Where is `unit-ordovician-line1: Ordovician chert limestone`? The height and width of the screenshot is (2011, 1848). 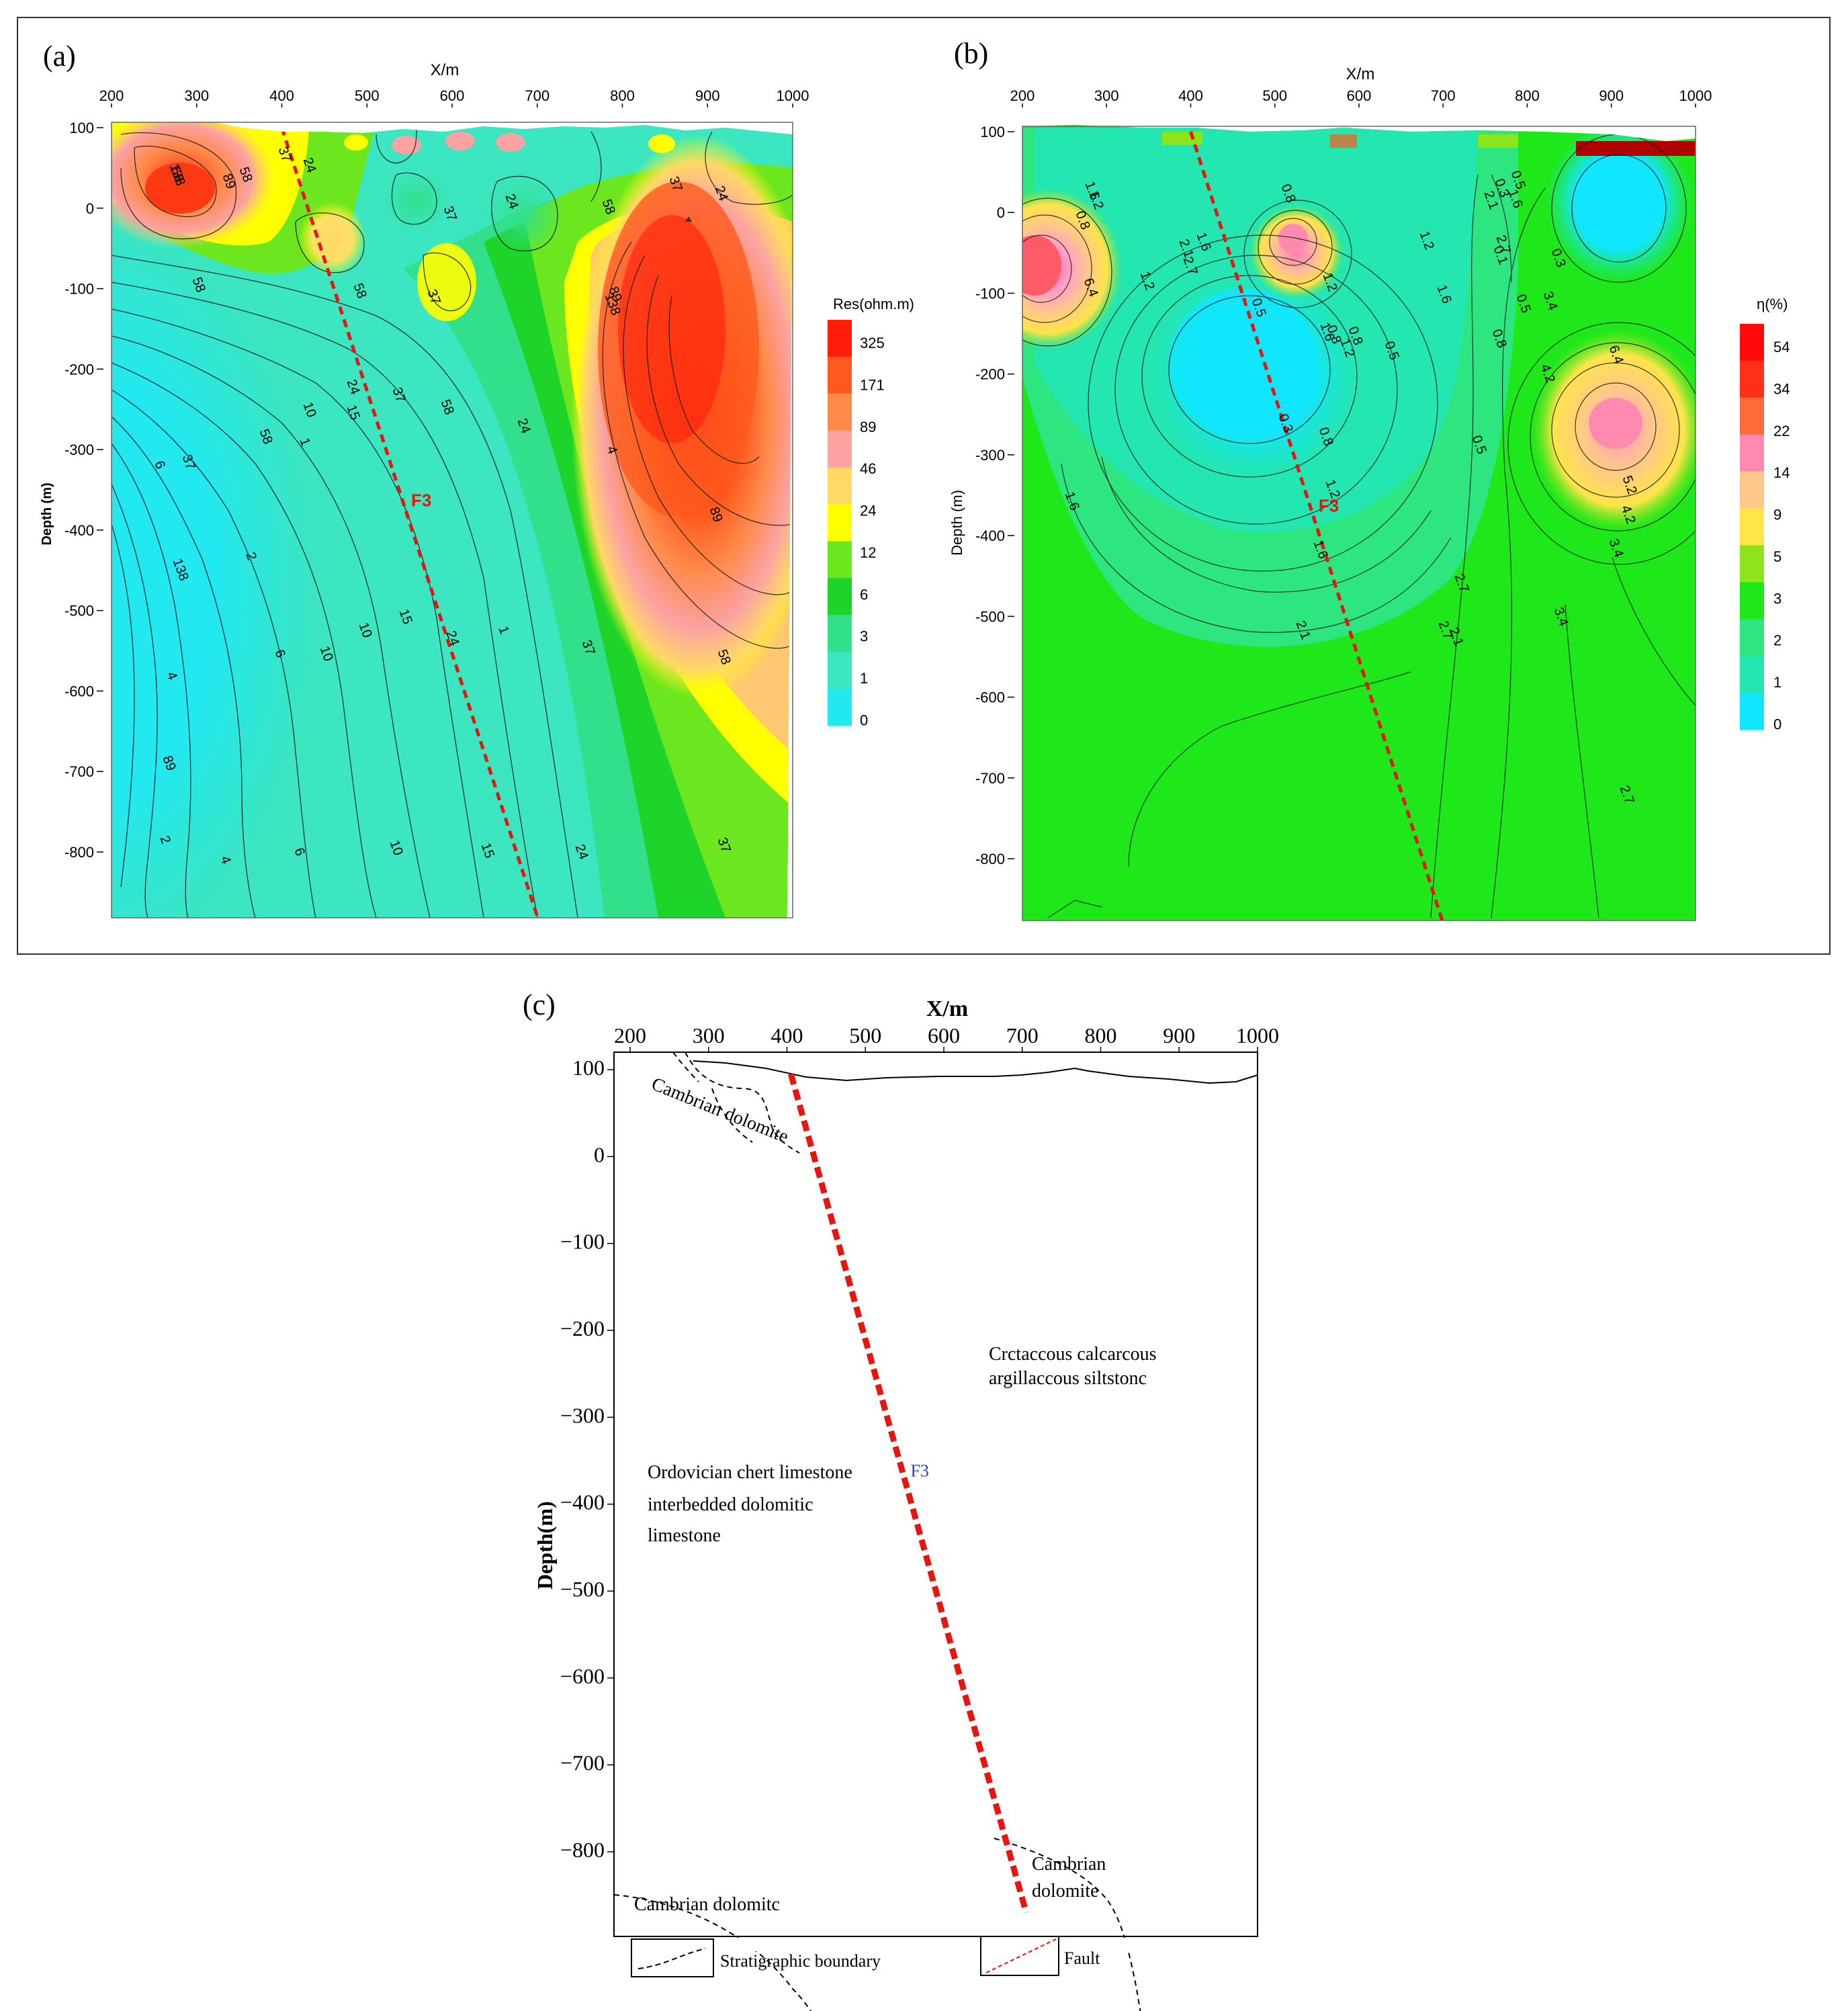 unit-ordovician-line1: Ordovician chert limestone is located at coordinates (750, 1472).